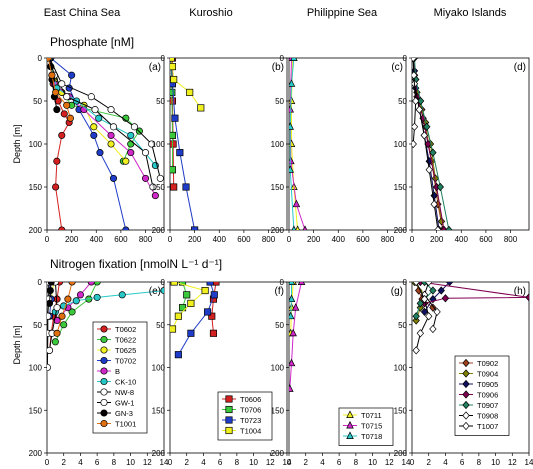 This screenshot has height=469, width=533. What do you see at coordinates (17, 344) in the screenshot?
I see `row1-ylabel: Depth [m]` at bounding box center [17, 344].